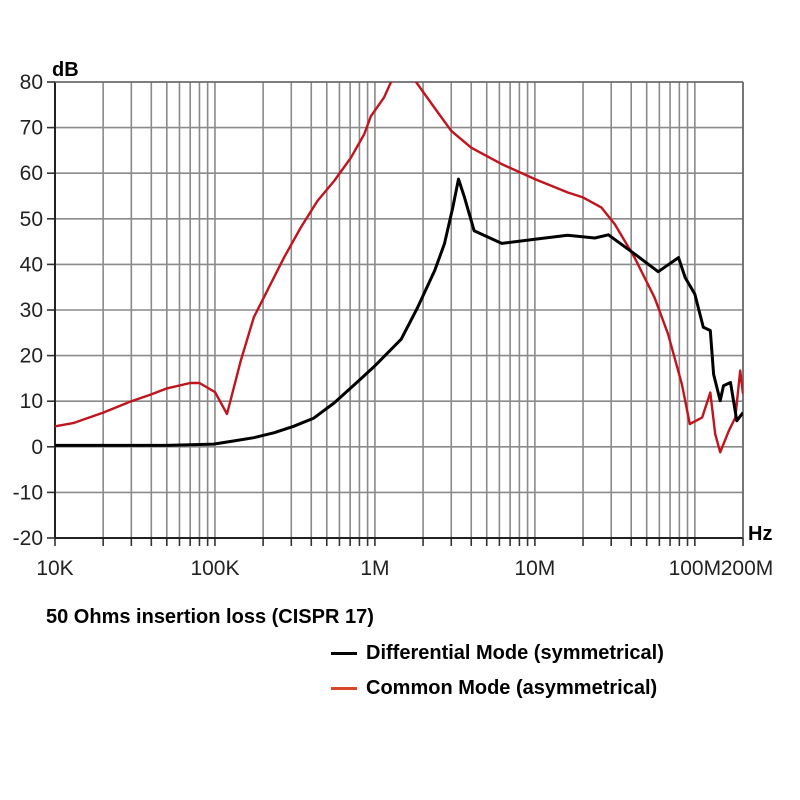  I want to click on x-tick-label: 10M, so click(534, 568).